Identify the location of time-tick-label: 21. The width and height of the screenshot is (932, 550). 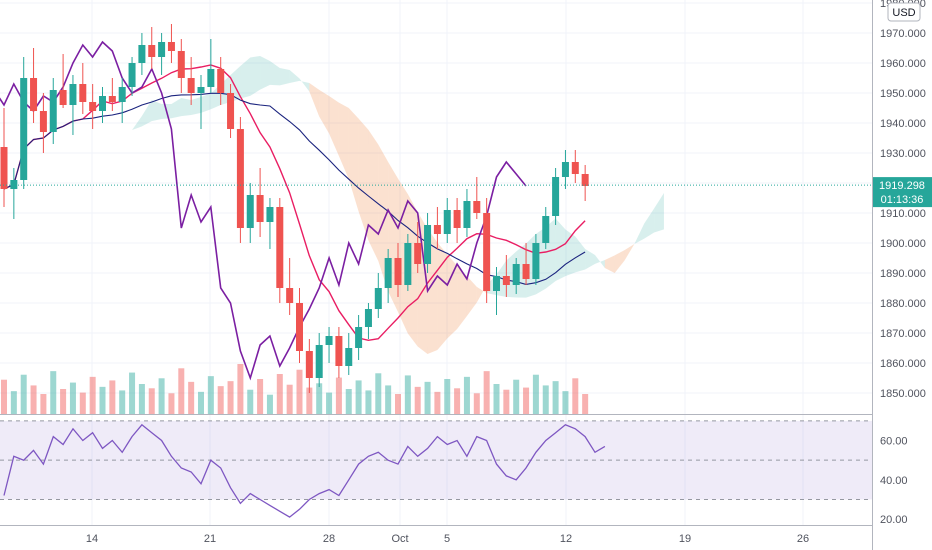
(210, 539).